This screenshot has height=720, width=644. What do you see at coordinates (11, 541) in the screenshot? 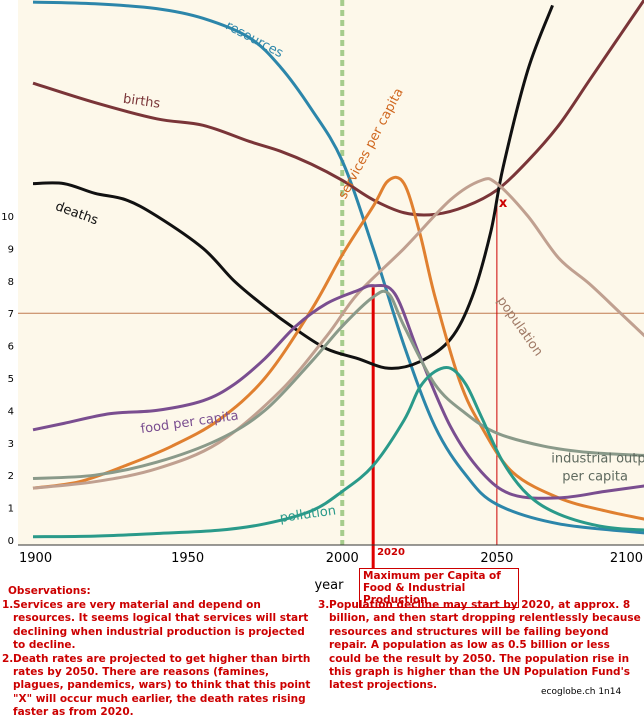
I see `y-tick-label: 0` at bounding box center [11, 541].